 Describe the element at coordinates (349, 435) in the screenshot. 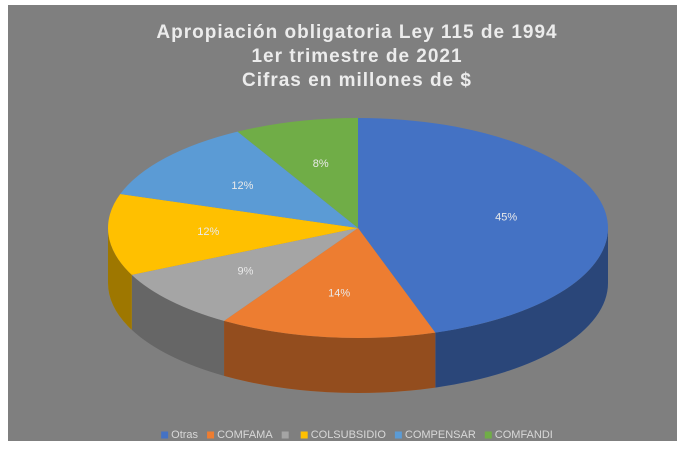

I see `legend-label: COLSUBSIDIO` at that location.